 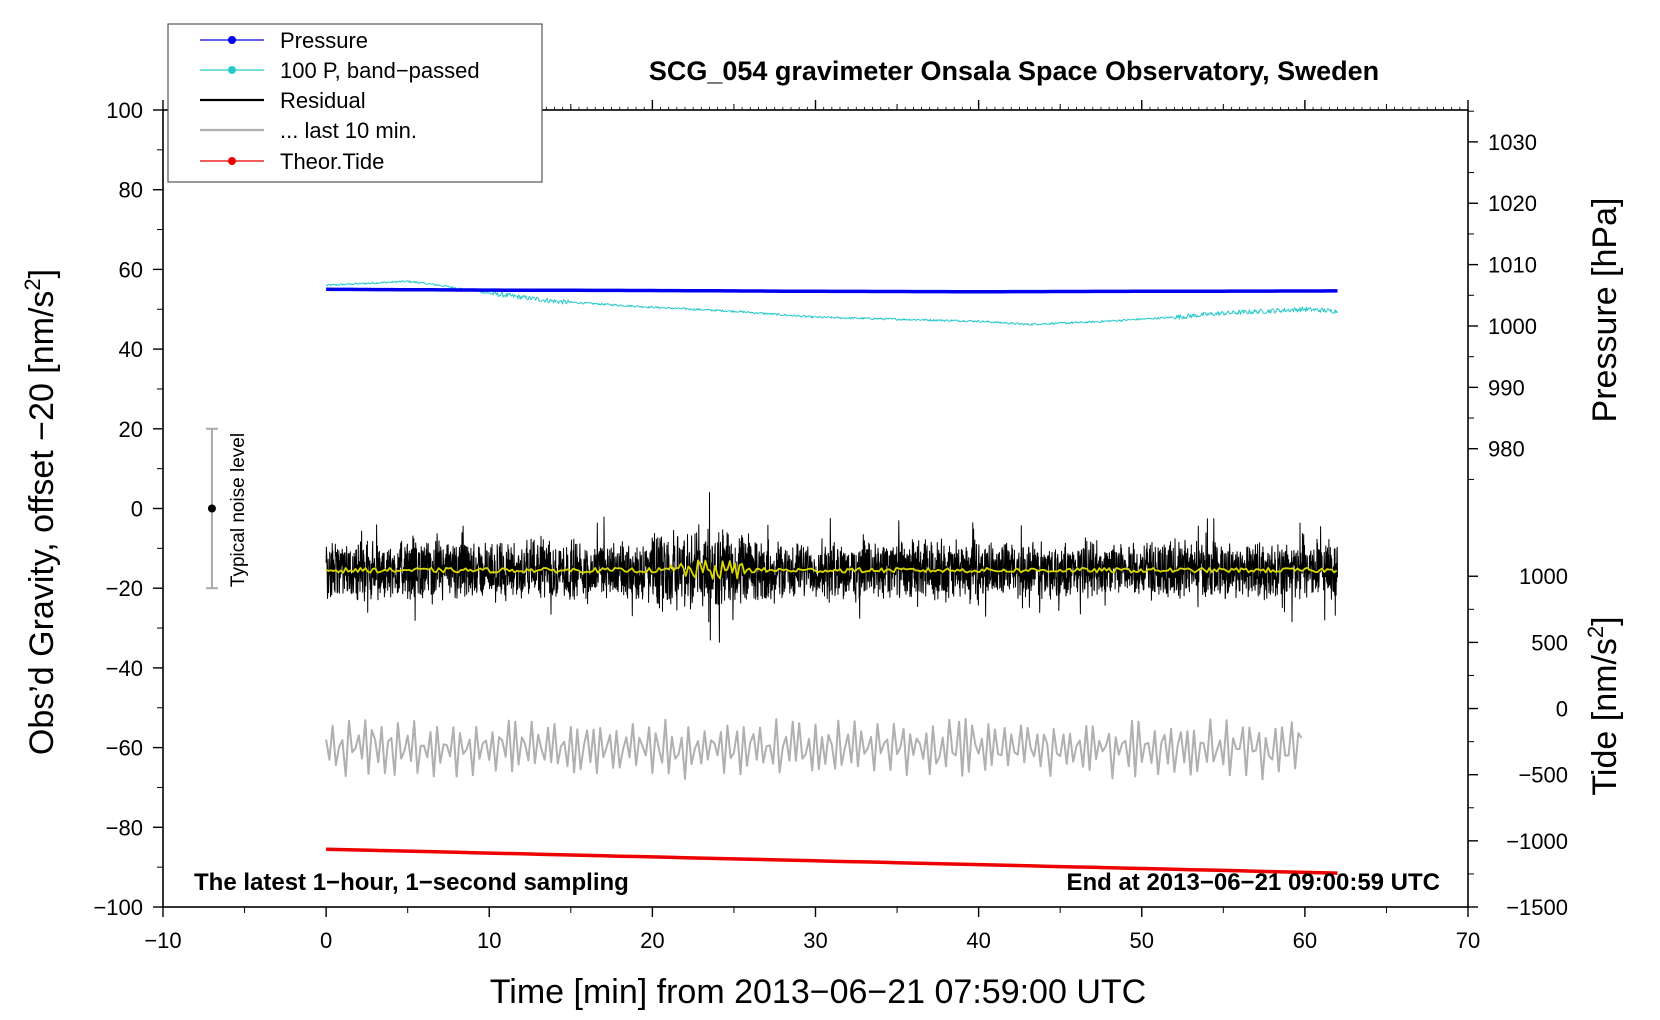 What do you see at coordinates (124, 748) in the screenshot?
I see `y-tick-label: −60` at bounding box center [124, 748].